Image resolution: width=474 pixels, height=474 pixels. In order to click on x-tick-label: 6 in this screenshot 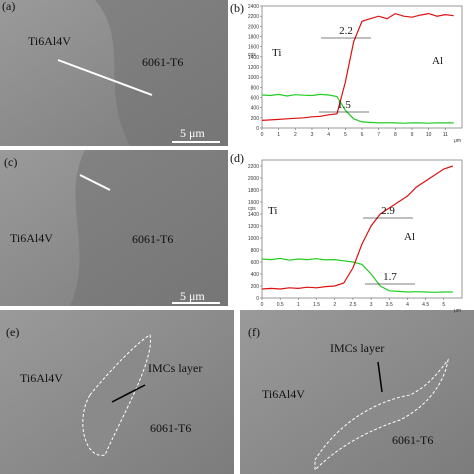, I will do `click(362, 135)`.